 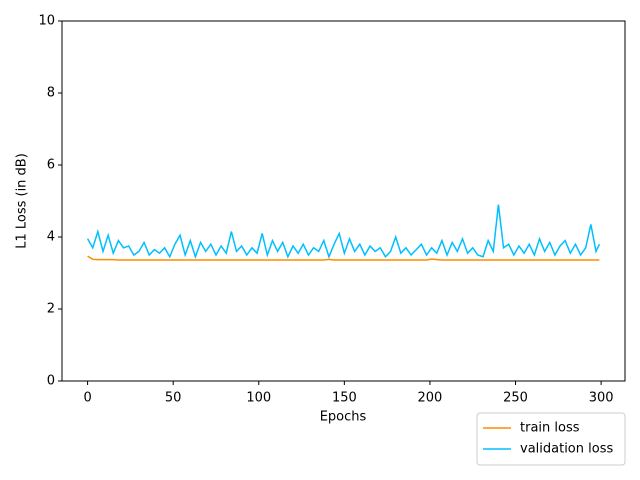 I want to click on x-tick-label: 0, so click(x=87, y=398).